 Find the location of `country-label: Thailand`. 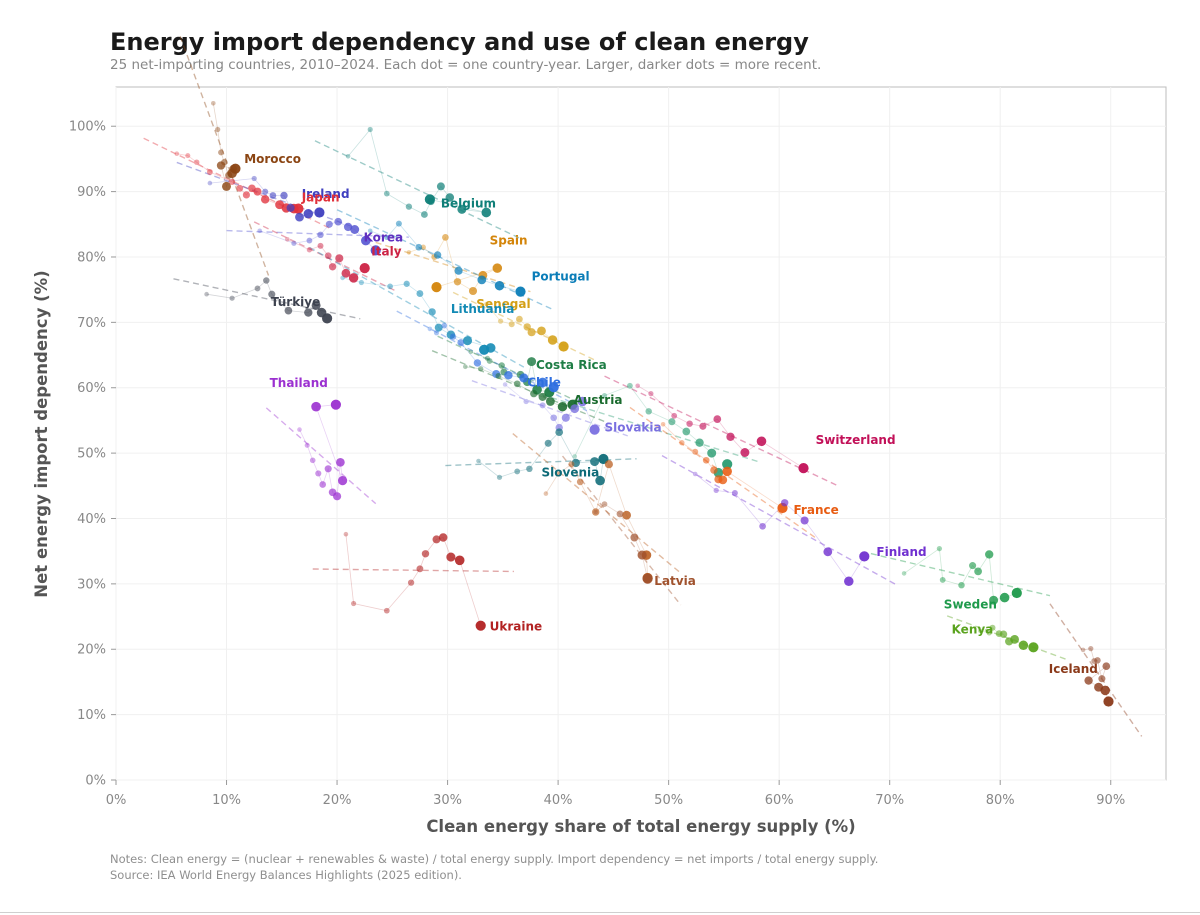

country-label: Thailand is located at coordinates (299, 383).